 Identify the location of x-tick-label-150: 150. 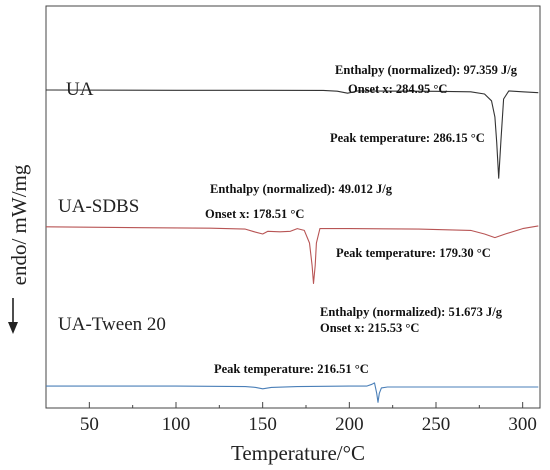
(262, 424).